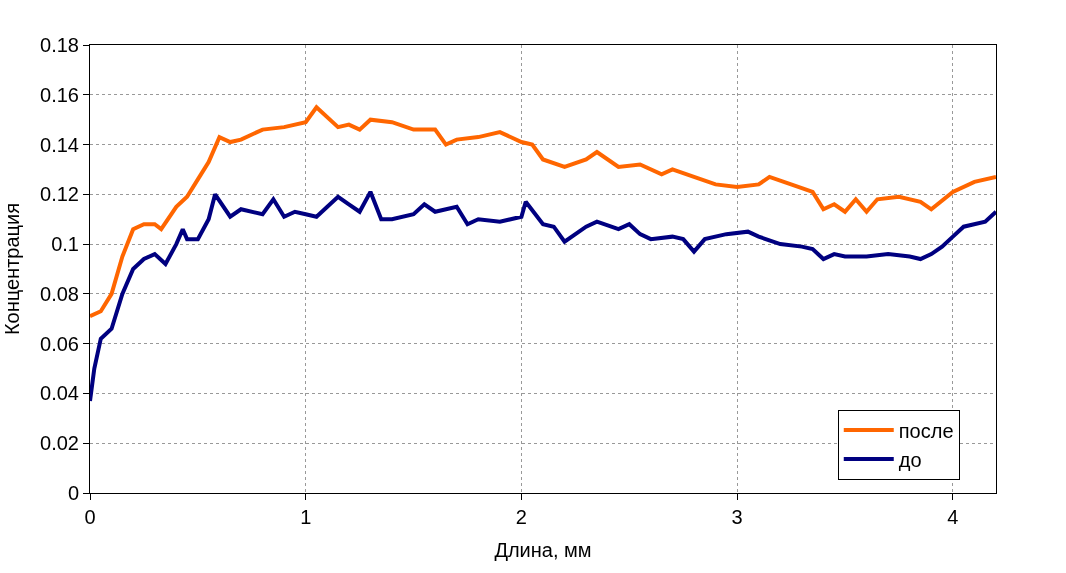  What do you see at coordinates (65, 244) in the screenshot?
I see `y-tick-label: 0.1` at bounding box center [65, 244].